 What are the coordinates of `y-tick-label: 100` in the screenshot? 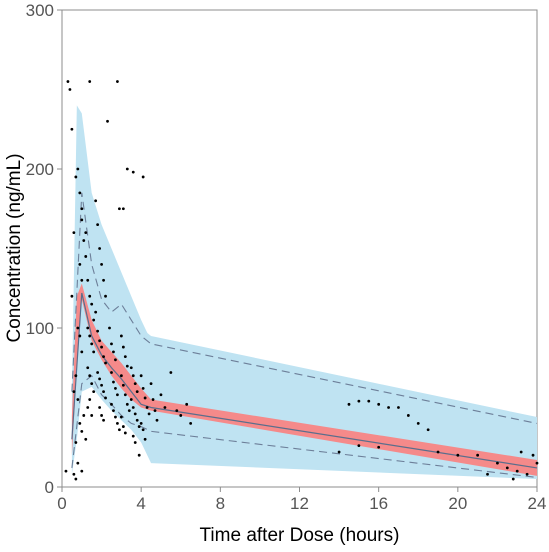 It's located at (40, 328).